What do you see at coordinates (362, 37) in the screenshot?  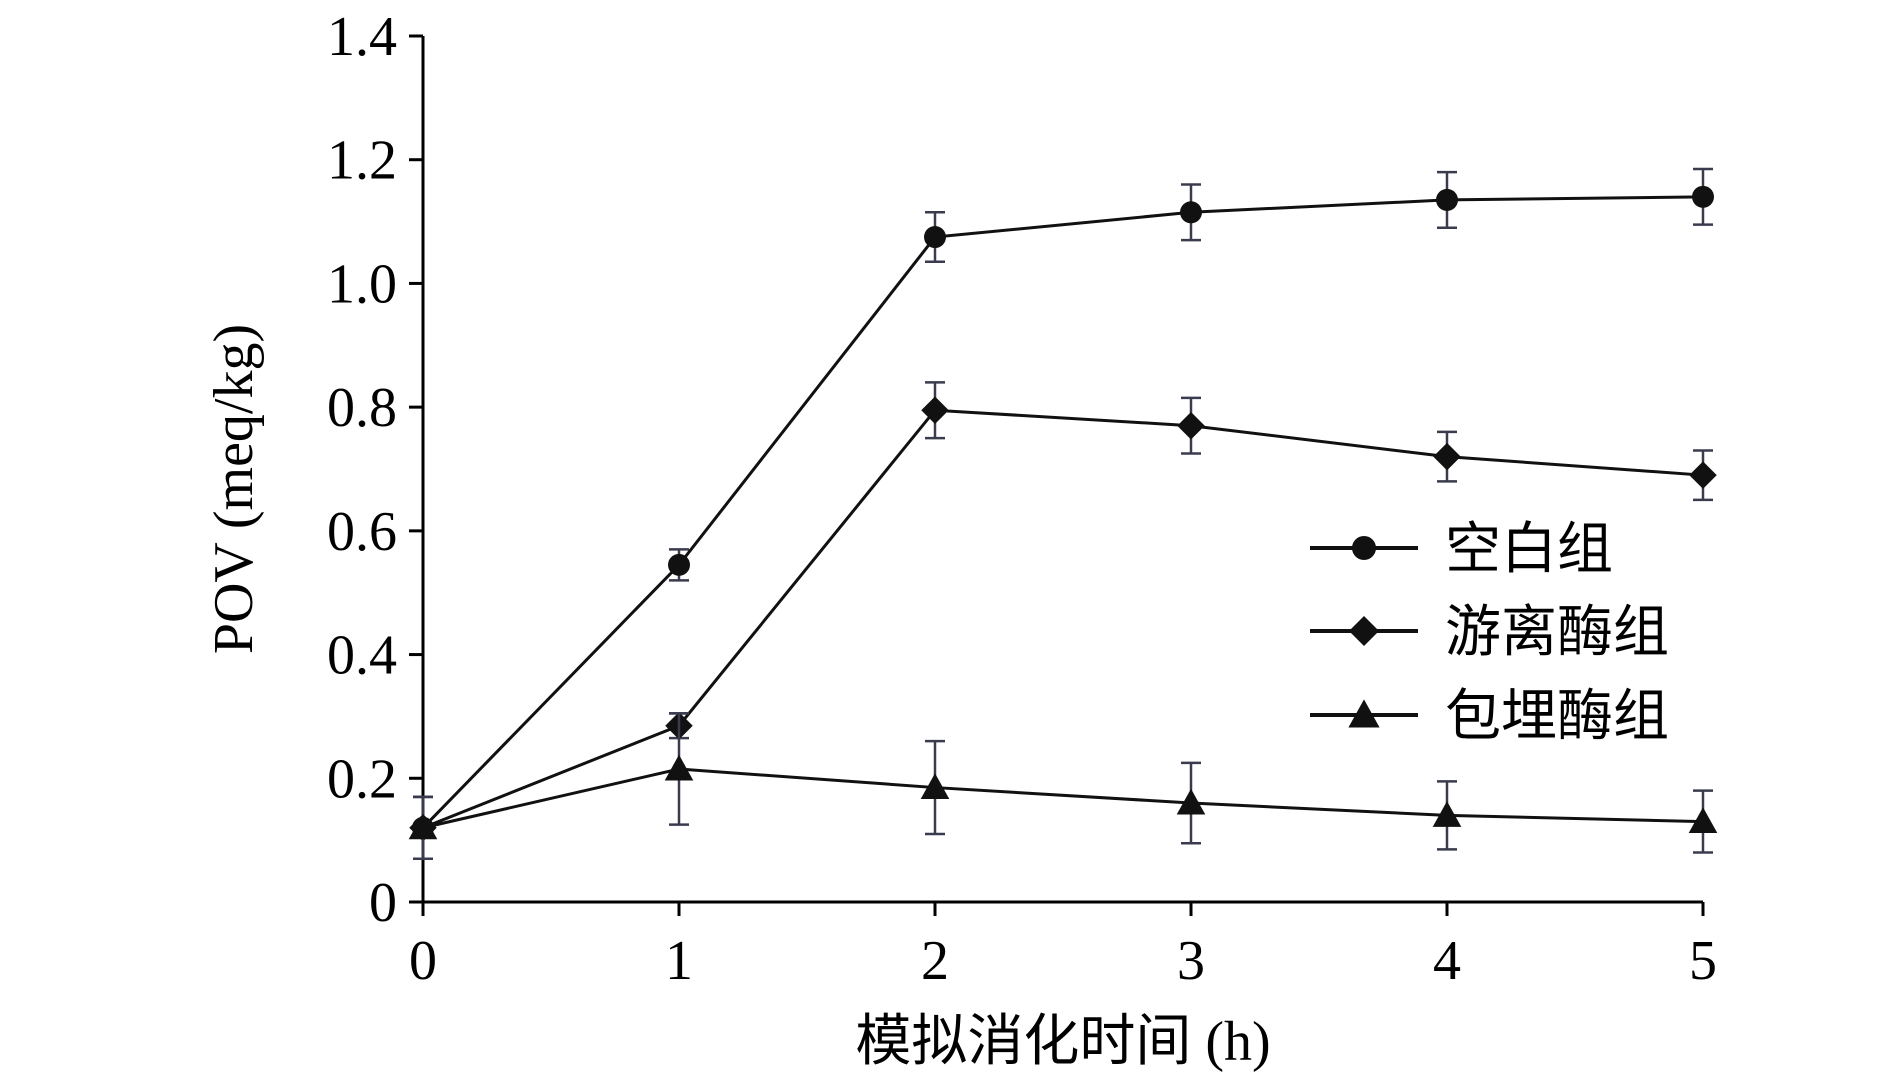 I see `y-tick-label: 1.4` at bounding box center [362, 37].